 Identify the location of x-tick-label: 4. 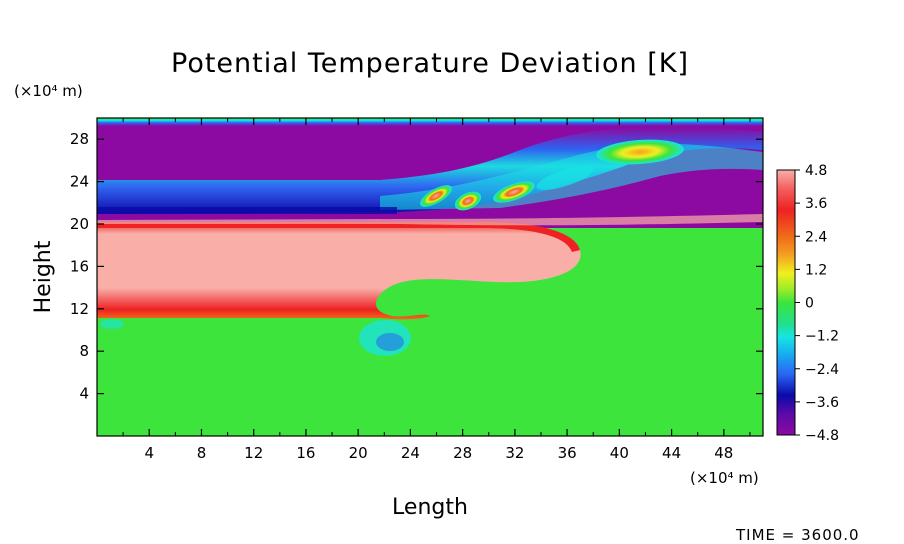
(149, 453).